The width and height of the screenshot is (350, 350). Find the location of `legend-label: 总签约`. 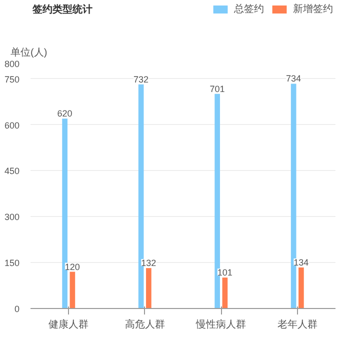

legend-label: 总签约 is located at coordinates (249, 9).